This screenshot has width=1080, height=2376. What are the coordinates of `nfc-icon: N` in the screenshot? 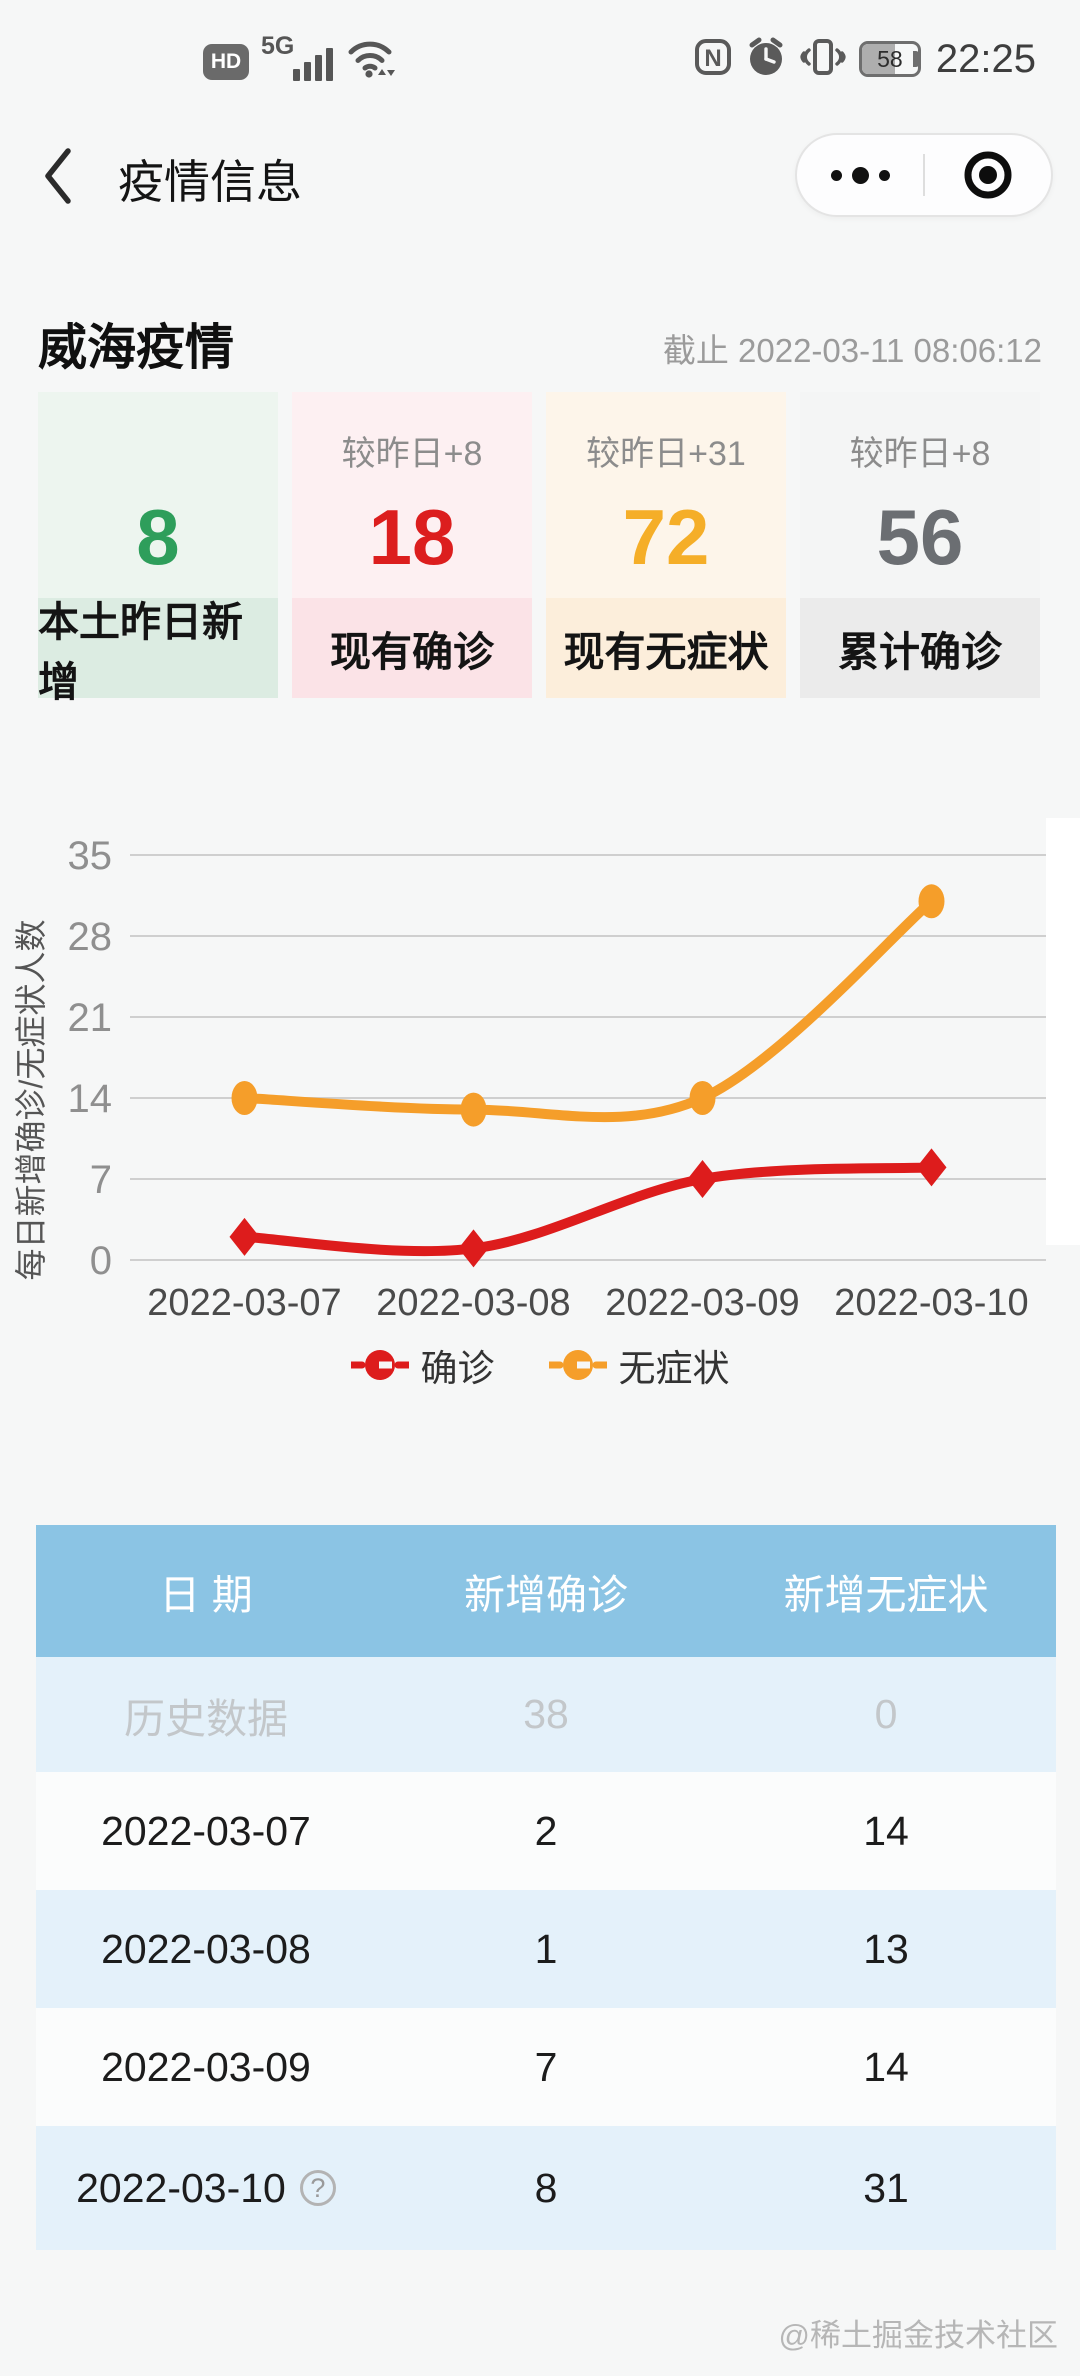 It's located at (713, 59).